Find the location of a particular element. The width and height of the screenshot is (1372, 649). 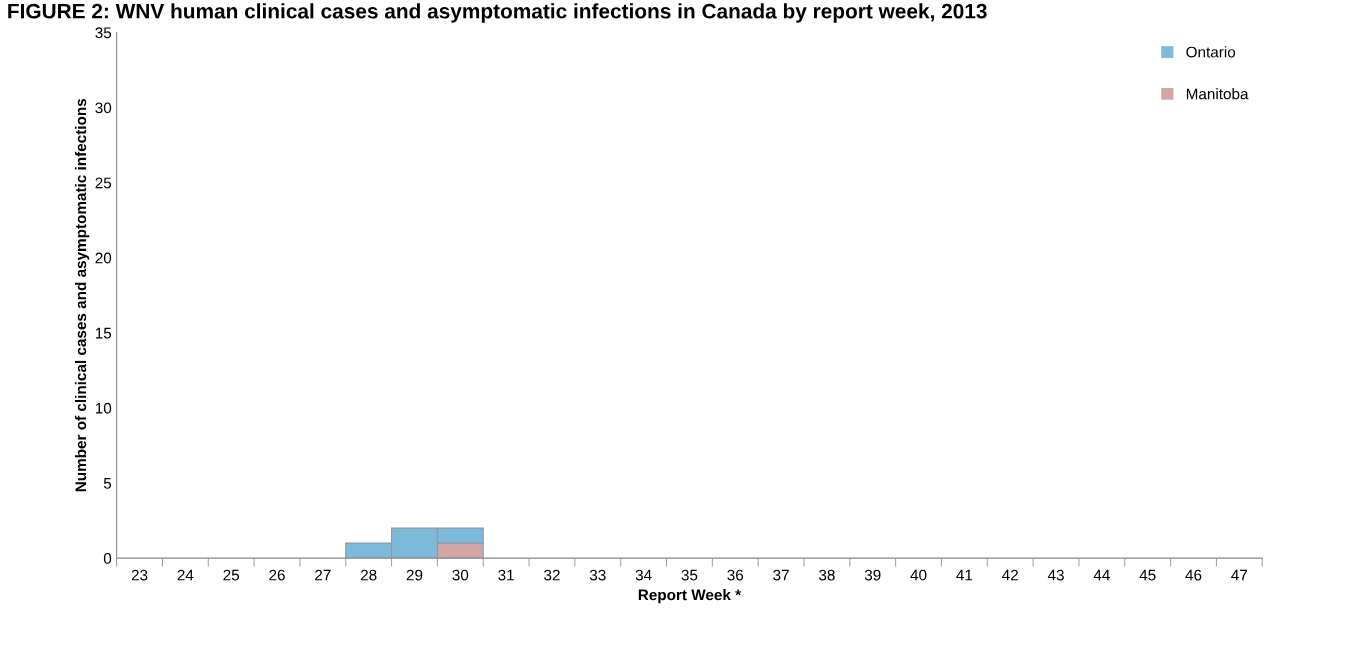

x-tick-label: 29 is located at coordinates (414, 575).